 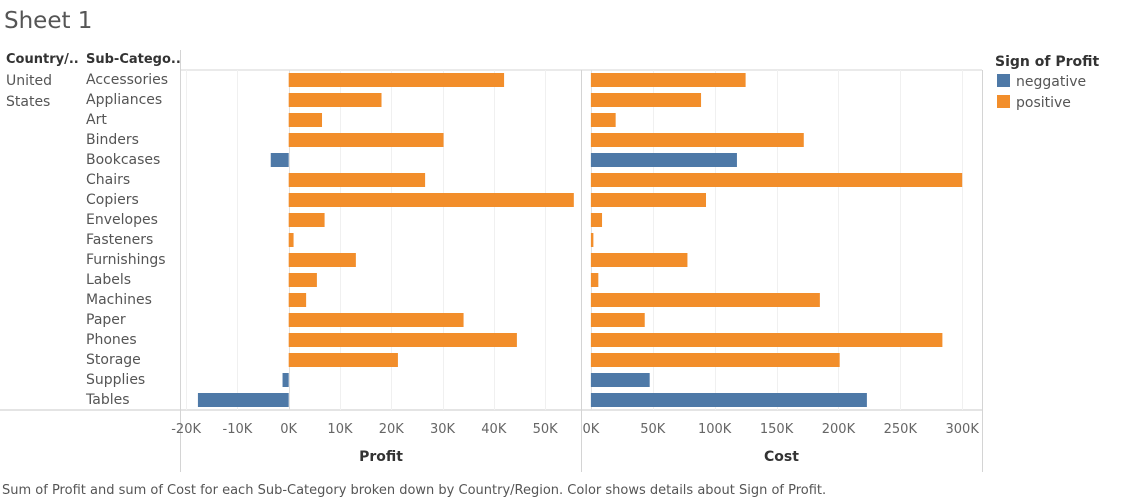 I want to click on bar-profit-art, so click(x=305, y=120).